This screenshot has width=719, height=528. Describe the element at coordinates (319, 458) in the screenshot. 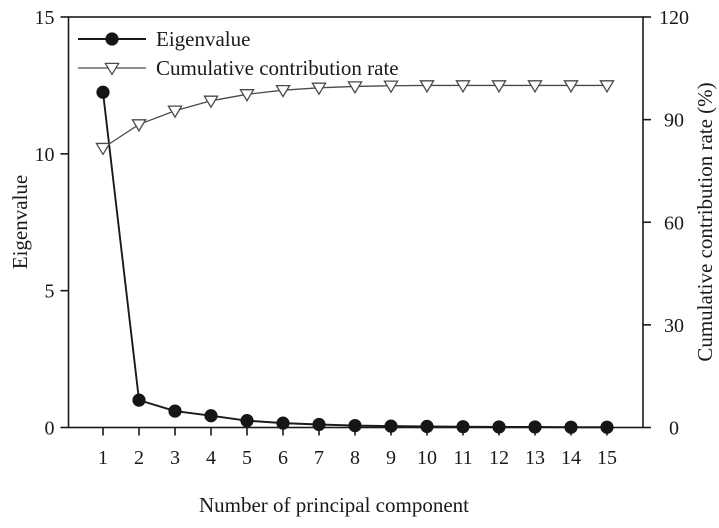

I see `x-axis-tick-label: 7` at that location.